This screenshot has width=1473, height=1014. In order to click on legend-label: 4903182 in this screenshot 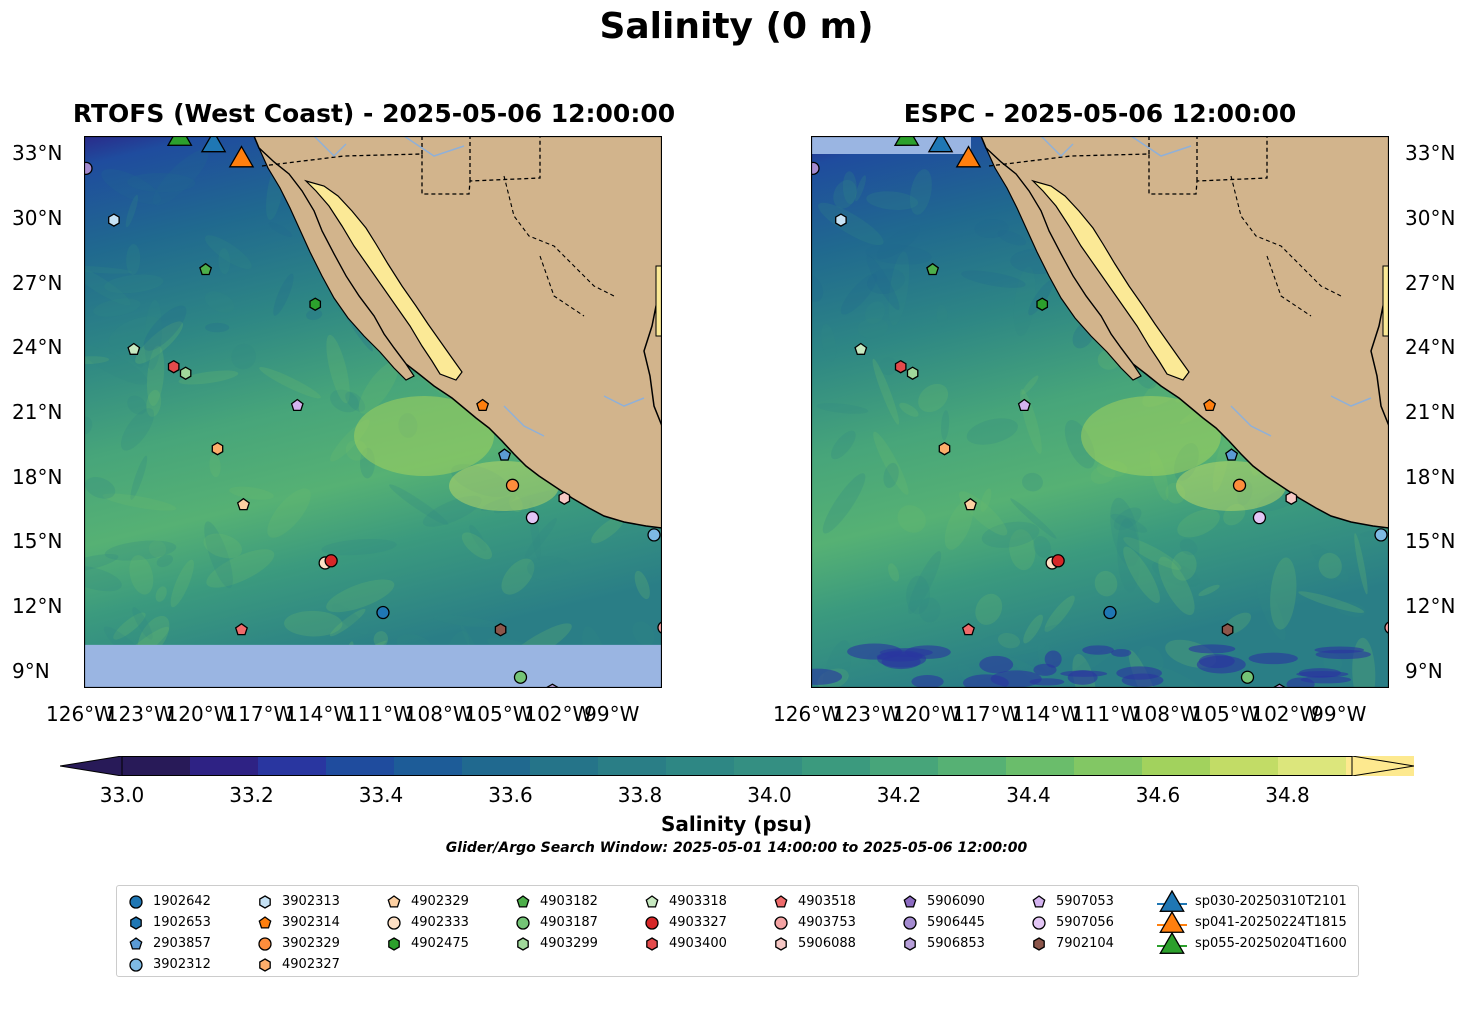, I will do `click(569, 901)`.